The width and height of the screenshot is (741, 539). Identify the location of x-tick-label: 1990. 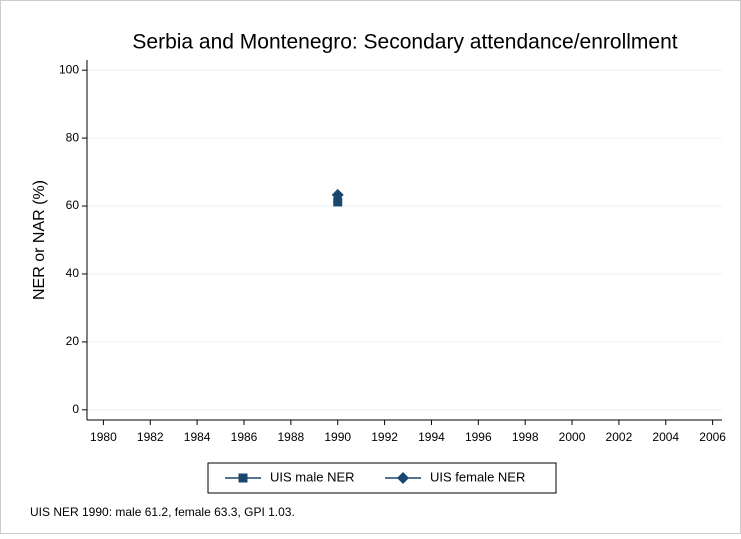
(337, 437).